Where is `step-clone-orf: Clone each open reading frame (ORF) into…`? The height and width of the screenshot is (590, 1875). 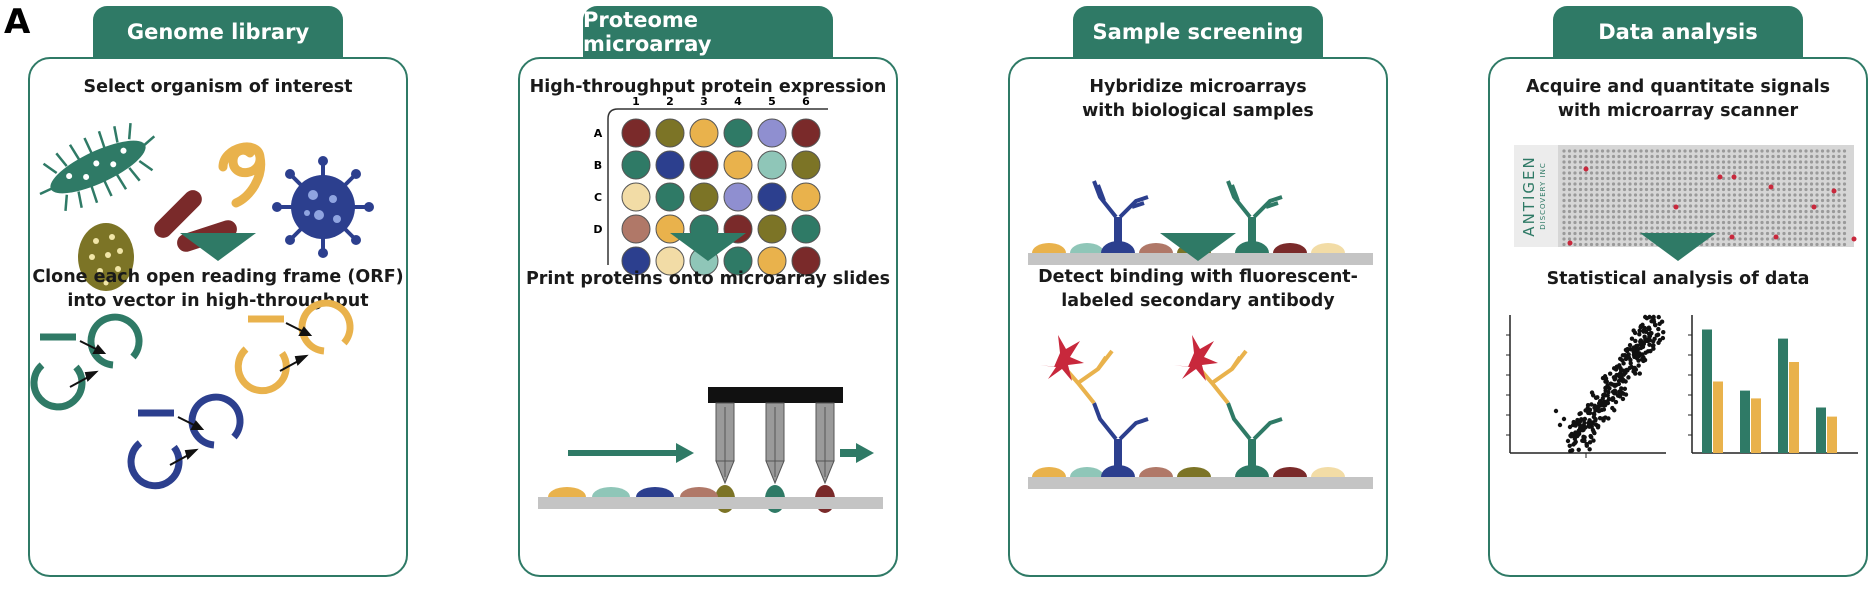 step-clone-orf: Clone each open reading frame (ORF) into… is located at coordinates (218, 289).